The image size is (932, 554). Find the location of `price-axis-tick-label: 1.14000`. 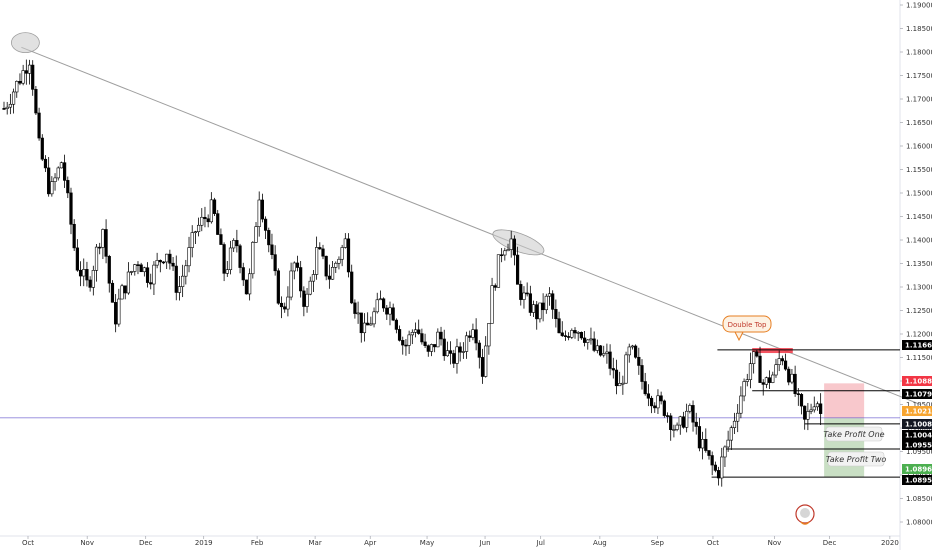

price-axis-tick-label: 1.14000 is located at coordinates (919, 241).